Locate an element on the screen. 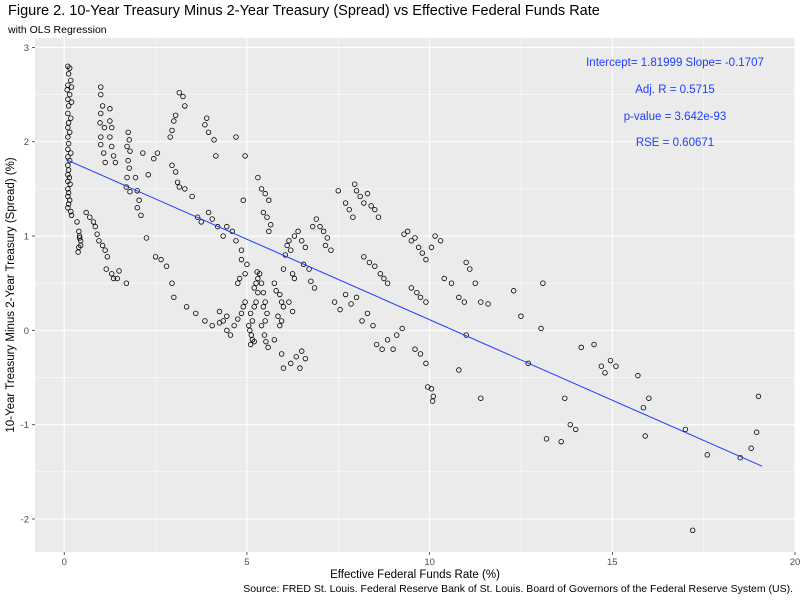  y-tick-label: 3 is located at coordinates (26, 48).